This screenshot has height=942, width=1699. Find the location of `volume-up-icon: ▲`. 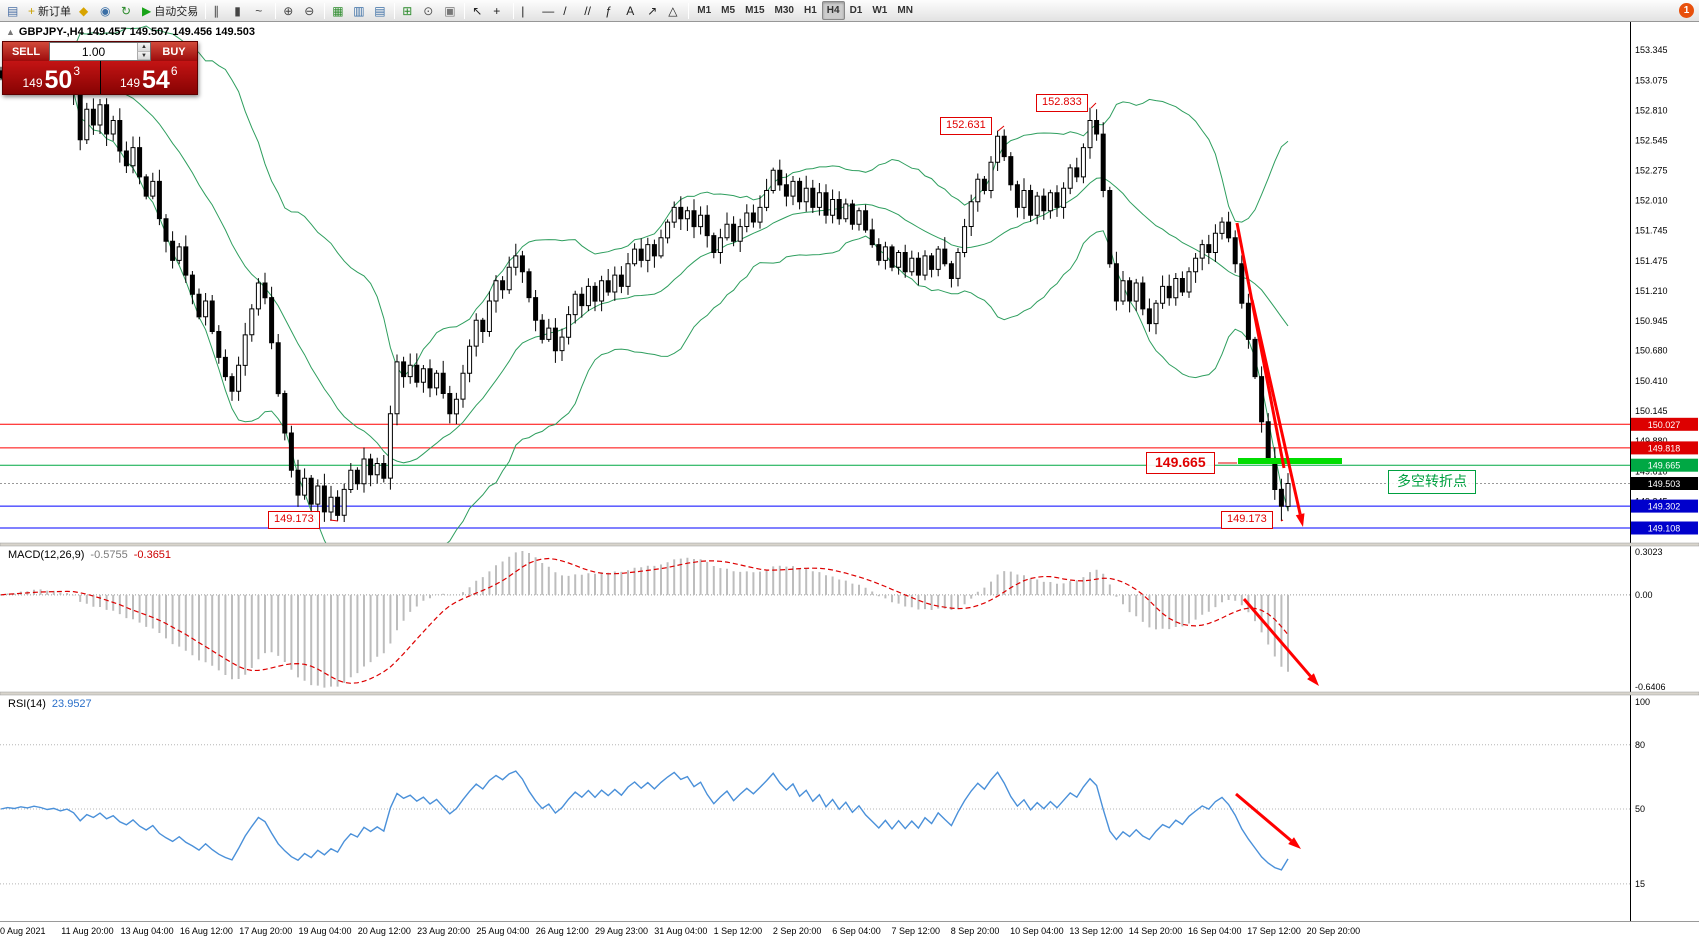

volume-up-icon: ▲ is located at coordinates (143, 47).